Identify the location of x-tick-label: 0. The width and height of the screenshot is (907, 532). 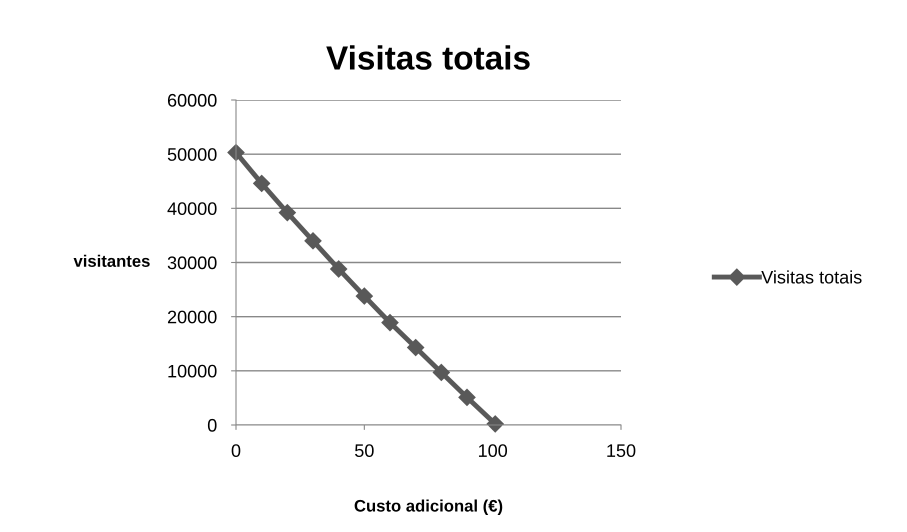
(236, 451).